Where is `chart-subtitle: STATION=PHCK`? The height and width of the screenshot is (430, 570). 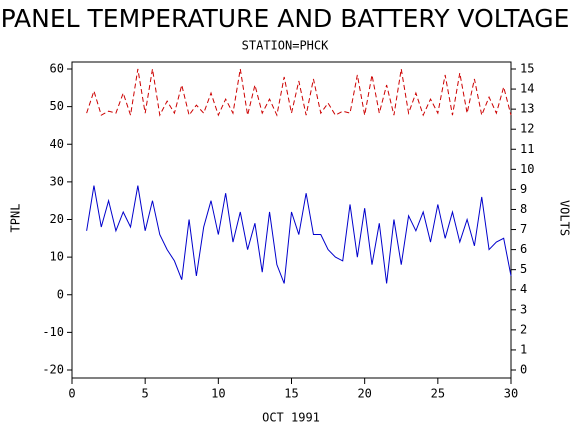 chart-subtitle: STATION=PHCK is located at coordinates (285, 46).